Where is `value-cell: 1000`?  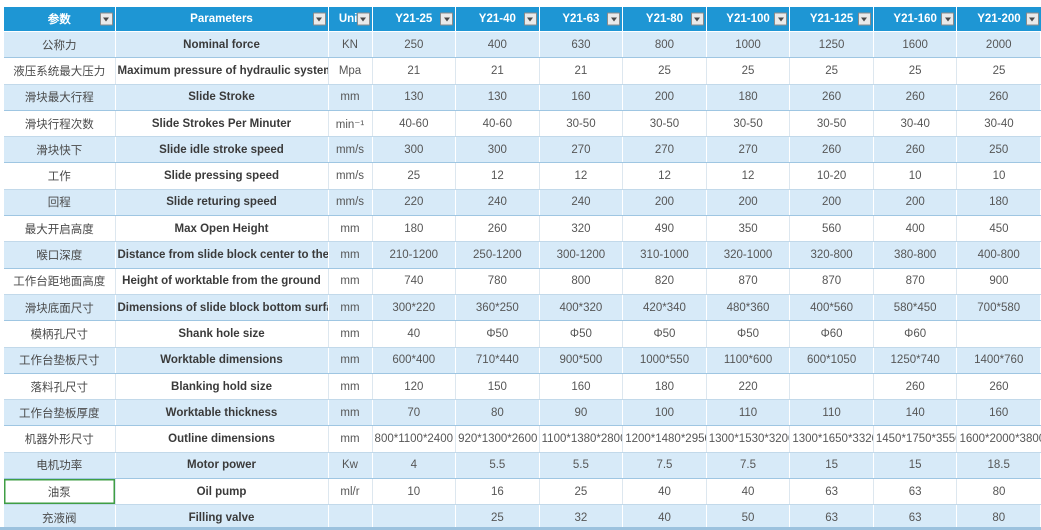 value-cell: 1000 is located at coordinates (748, 45).